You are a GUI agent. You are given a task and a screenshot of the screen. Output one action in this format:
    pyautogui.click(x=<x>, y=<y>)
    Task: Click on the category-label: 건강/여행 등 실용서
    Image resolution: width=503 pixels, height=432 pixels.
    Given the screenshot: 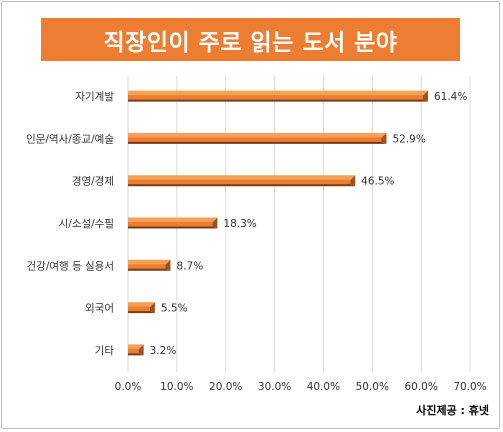 What is the action you would take?
    pyautogui.click(x=71, y=266)
    